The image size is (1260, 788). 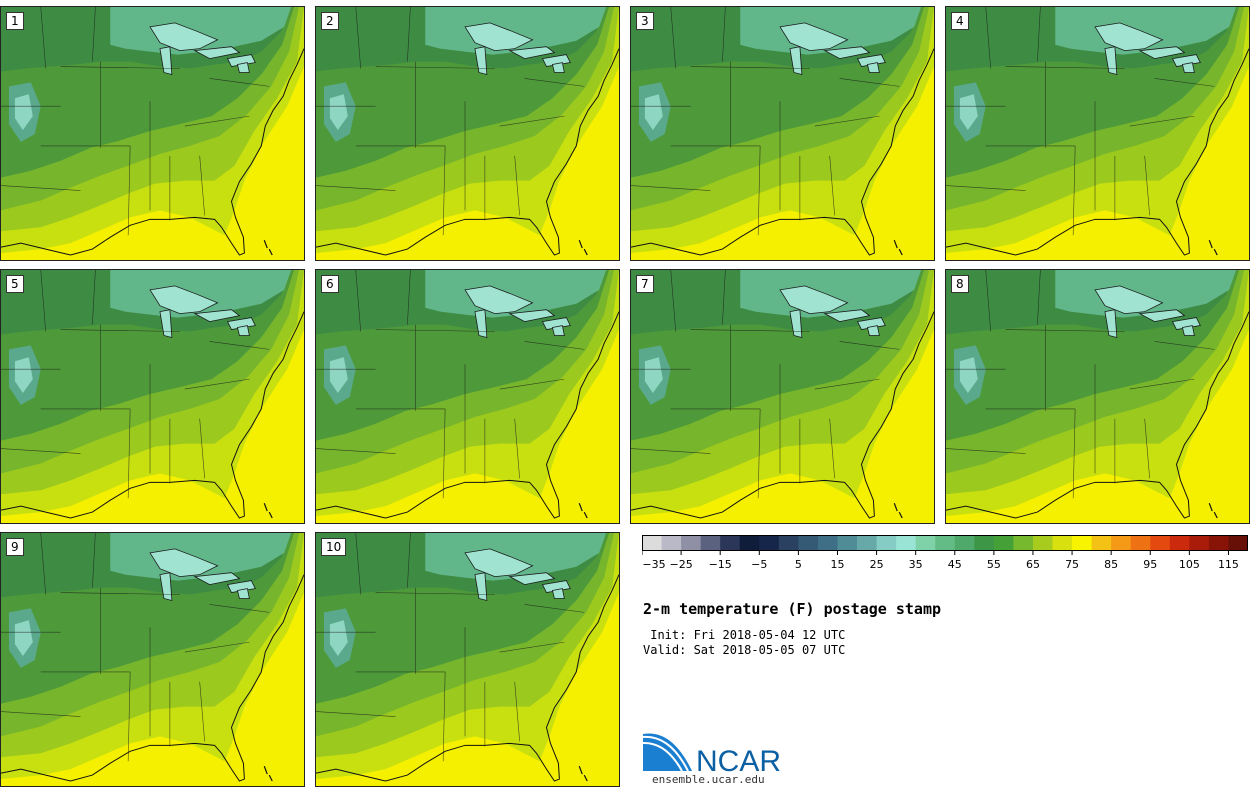 What do you see at coordinates (15, 284) in the screenshot?
I see `panel-number: 5` at bounding box center [15, 284].